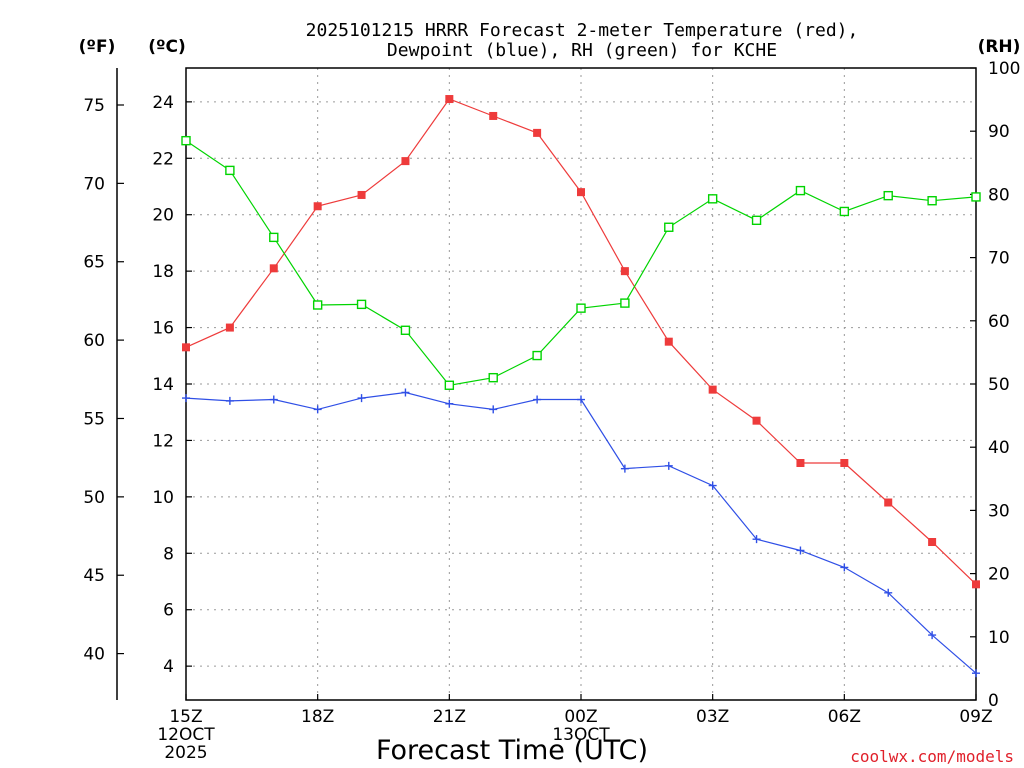 This screenshot has width=1024, height=768. I want to click on chart-title-line2: Dewpoint (blue), RH (green) for KCHE, so click(582, 50).